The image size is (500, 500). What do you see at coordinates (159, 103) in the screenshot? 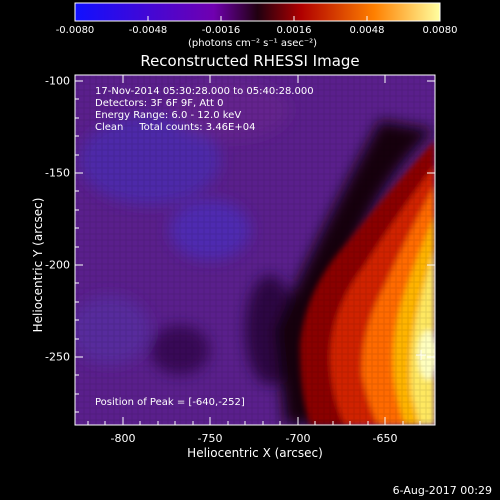
I see `info-detectors: Detectors: 3F 6F 9F, Att 0` at bounding box center [159, 103].